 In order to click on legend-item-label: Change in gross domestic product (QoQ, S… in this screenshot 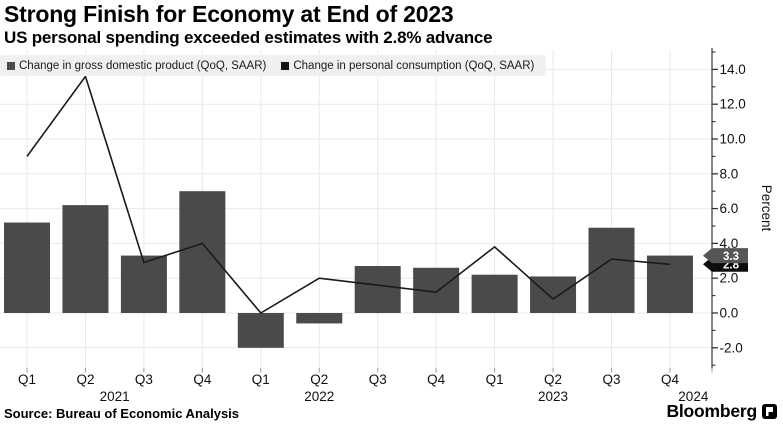, I will do `click(143, 65)`.